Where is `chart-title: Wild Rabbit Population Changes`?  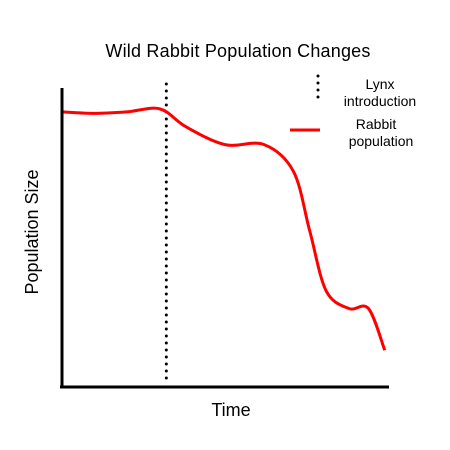 chart-title: Wild Rabbit Population Changes is located at coordinates (237, 51).